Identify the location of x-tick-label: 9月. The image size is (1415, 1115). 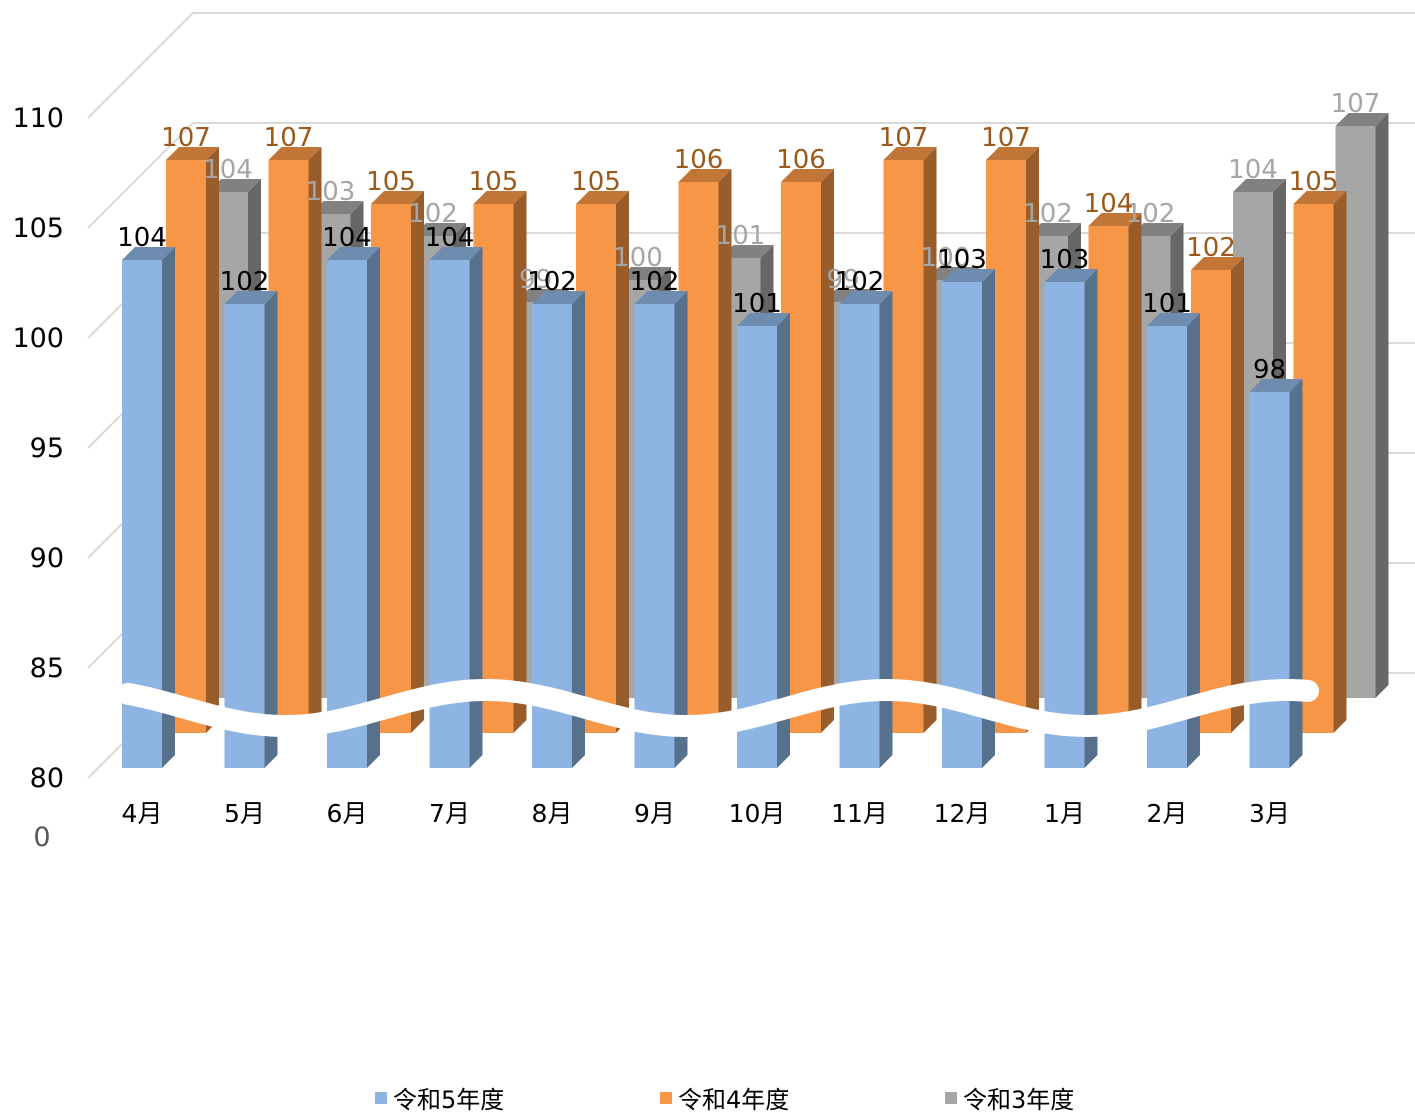
(654, 813).